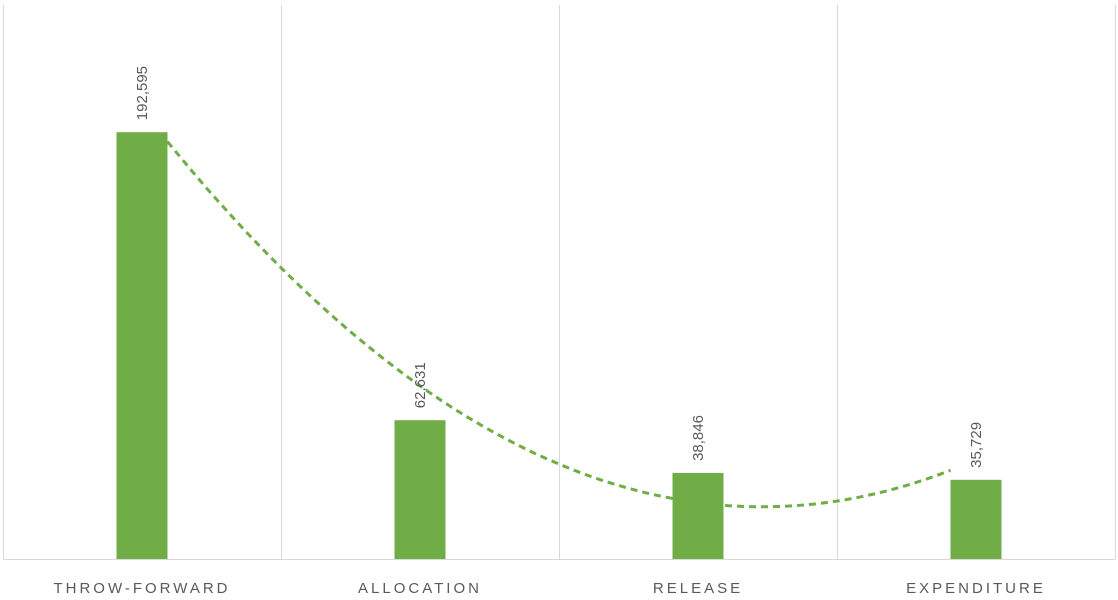 The width and height of the screenshot is (1118, 600). What do you see at coordinates (976, 519) in the screenshot?
I see `bar-expenditure` at bounding box center [976, 519].